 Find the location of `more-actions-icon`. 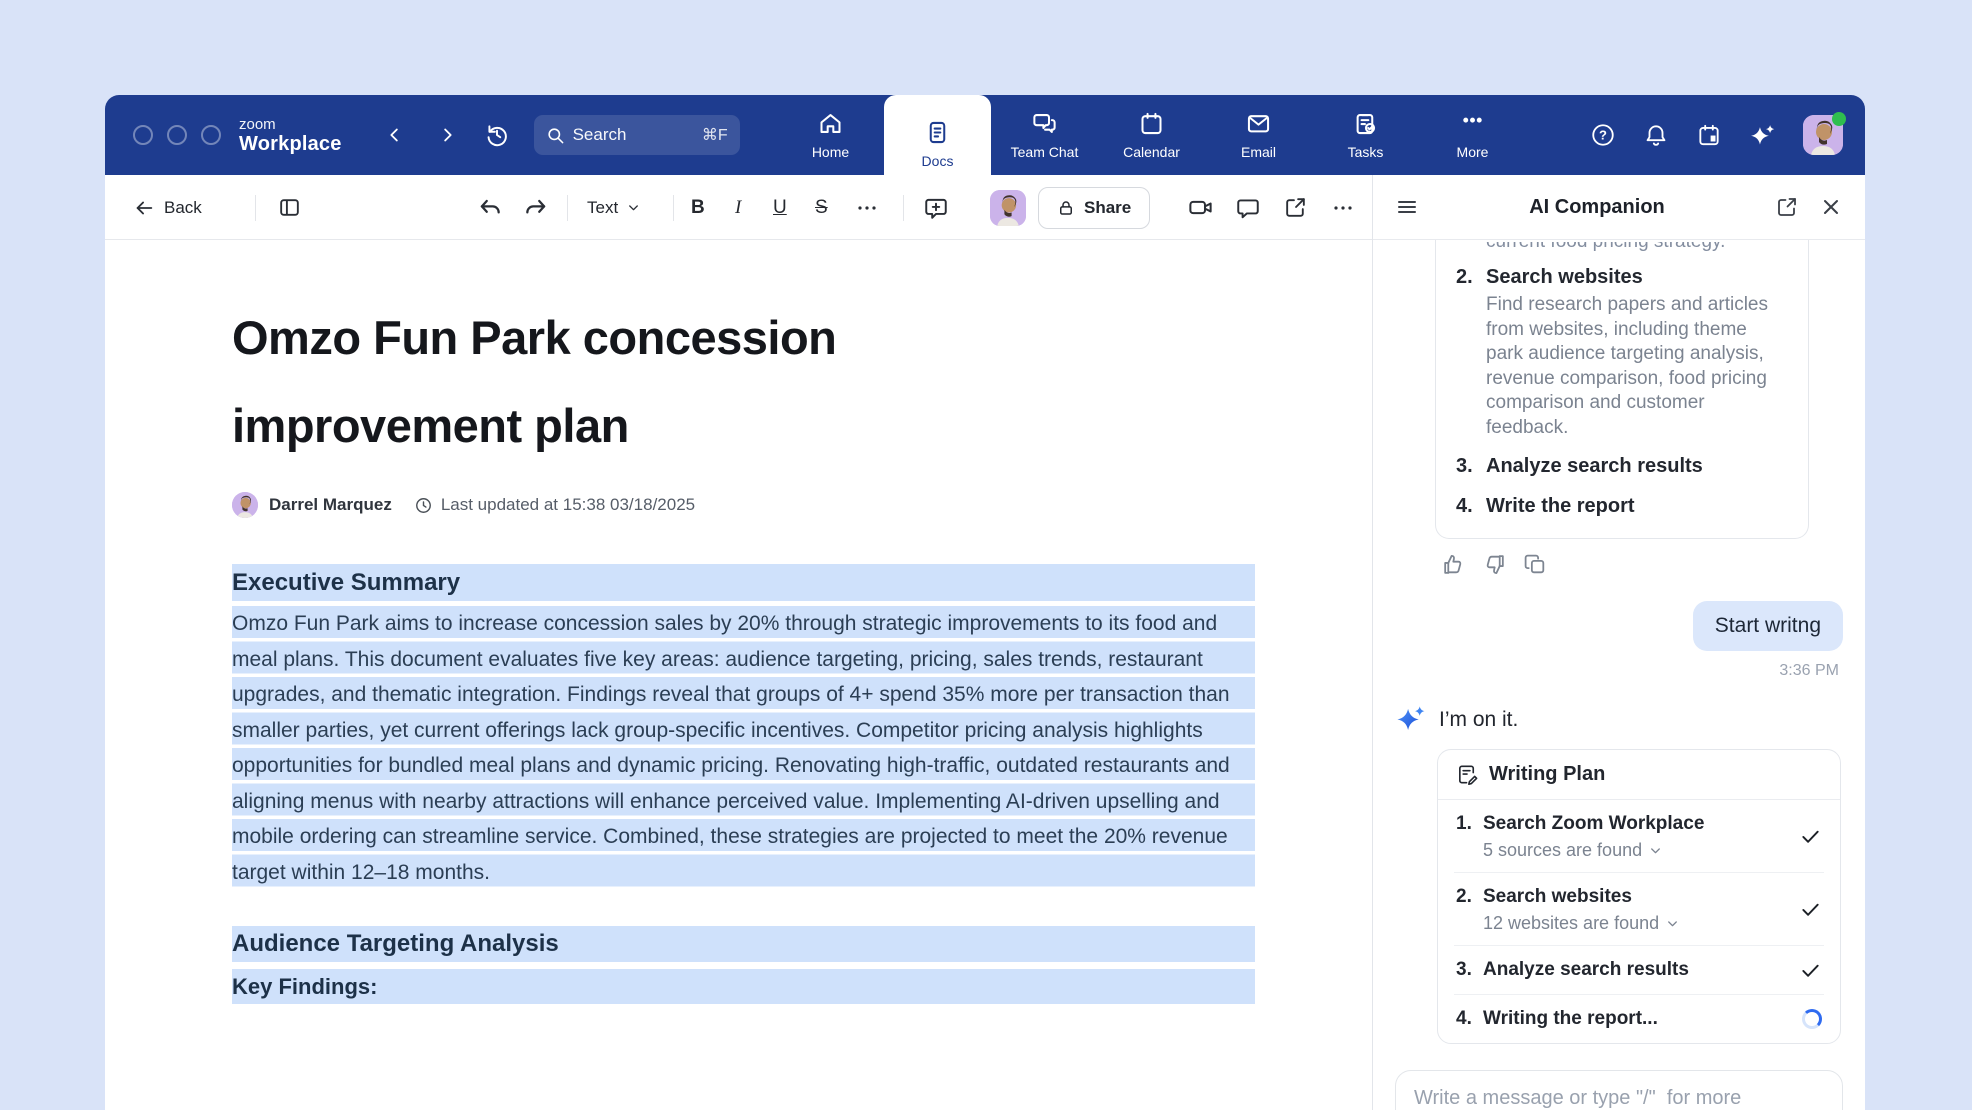

more-actions-icon is located at coordinates (1343, 207).